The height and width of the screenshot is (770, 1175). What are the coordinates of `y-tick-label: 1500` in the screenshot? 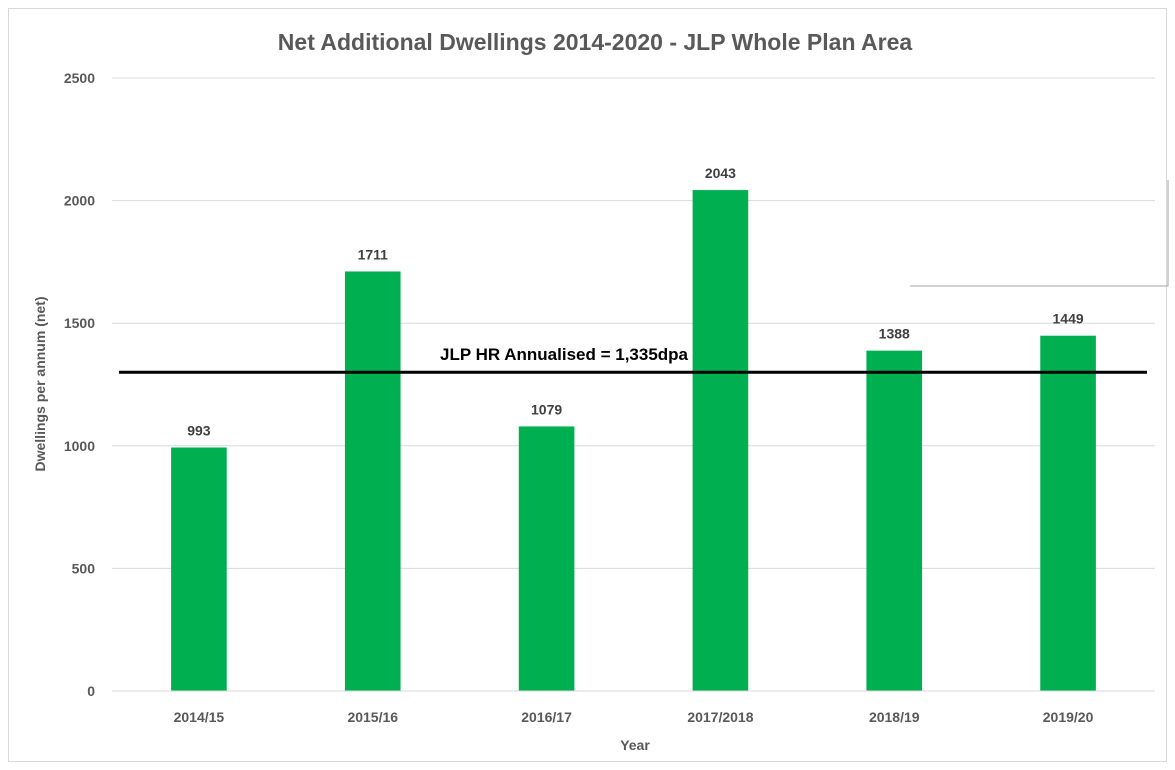 It's located at (79, 323).